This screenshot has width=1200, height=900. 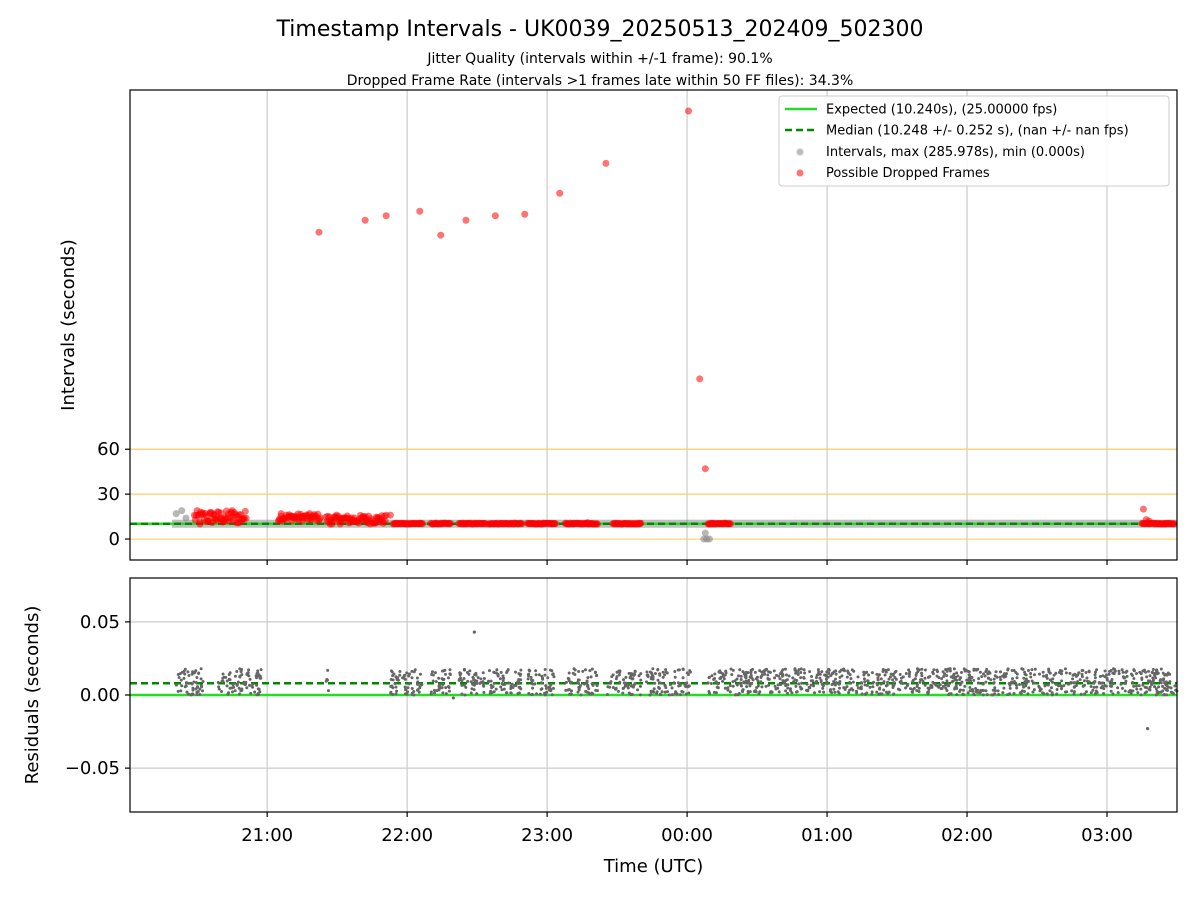 What do you see at coordinates (800, 152) in the screenshot?
I see `legend-intervals-swatch` at bounding box center [800, 152].